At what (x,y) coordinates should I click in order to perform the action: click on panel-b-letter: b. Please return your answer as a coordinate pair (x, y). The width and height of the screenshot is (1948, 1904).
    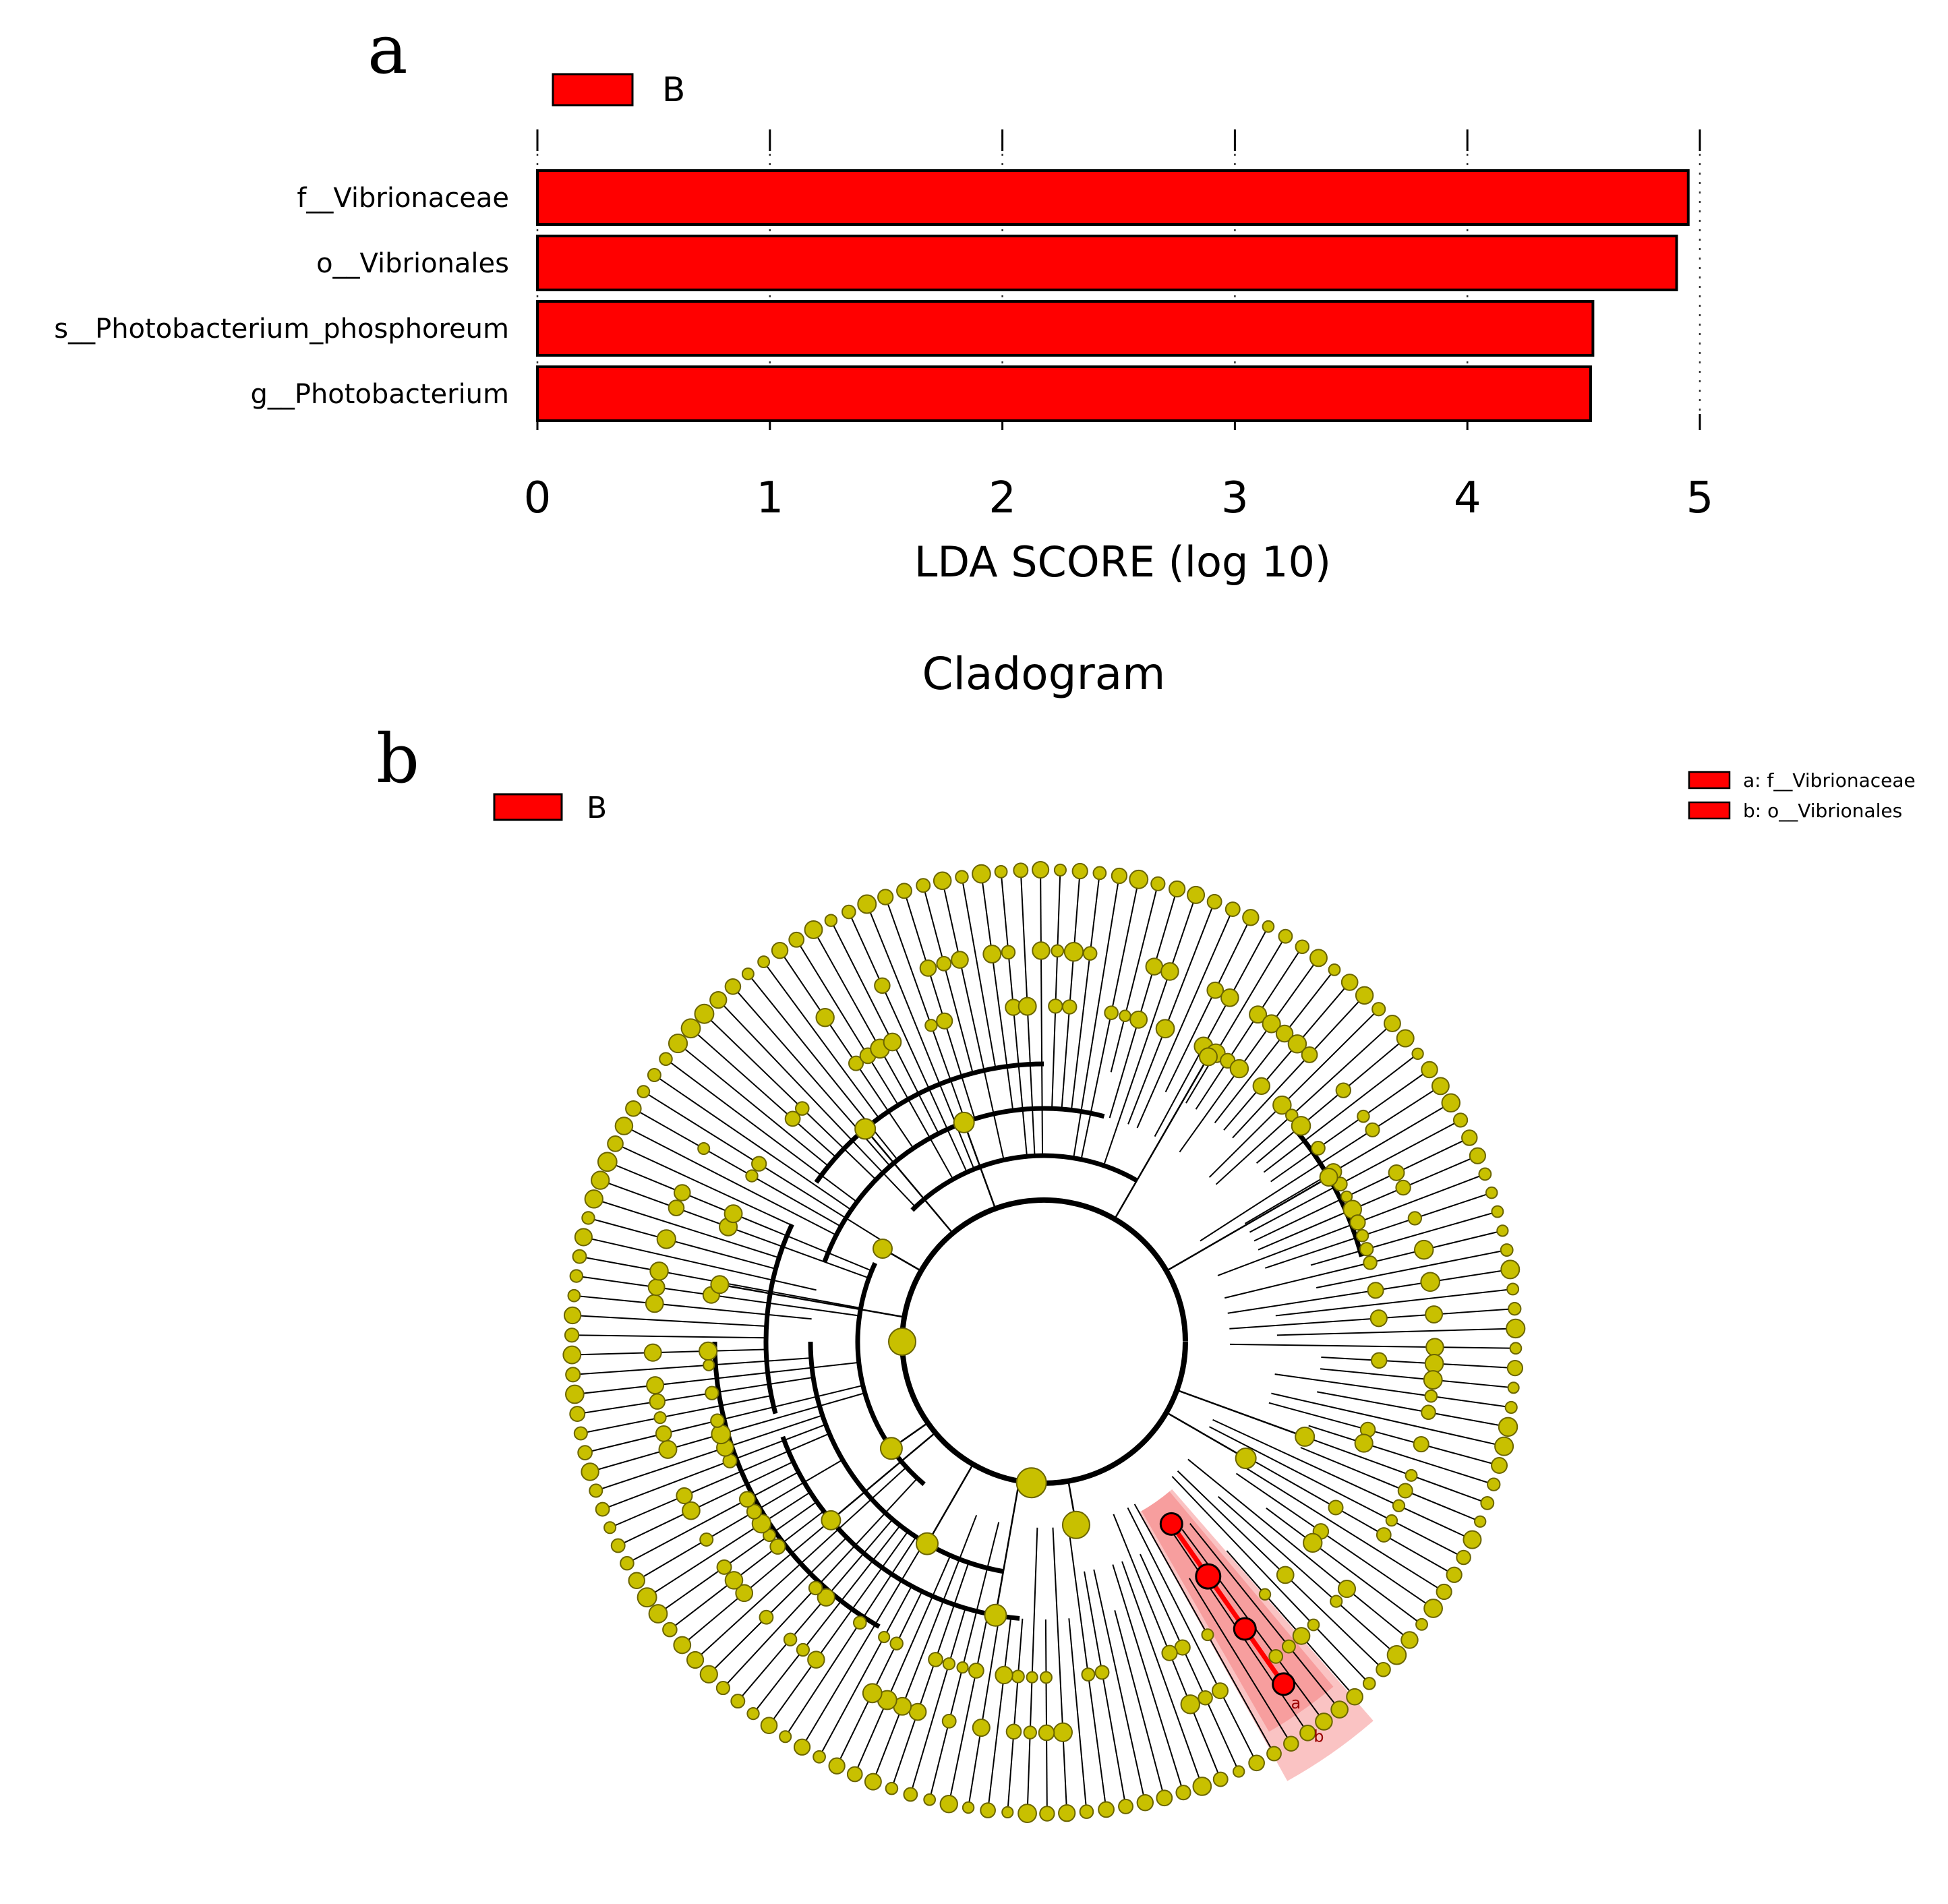
    Looking at the image, I should click on (397, 759).